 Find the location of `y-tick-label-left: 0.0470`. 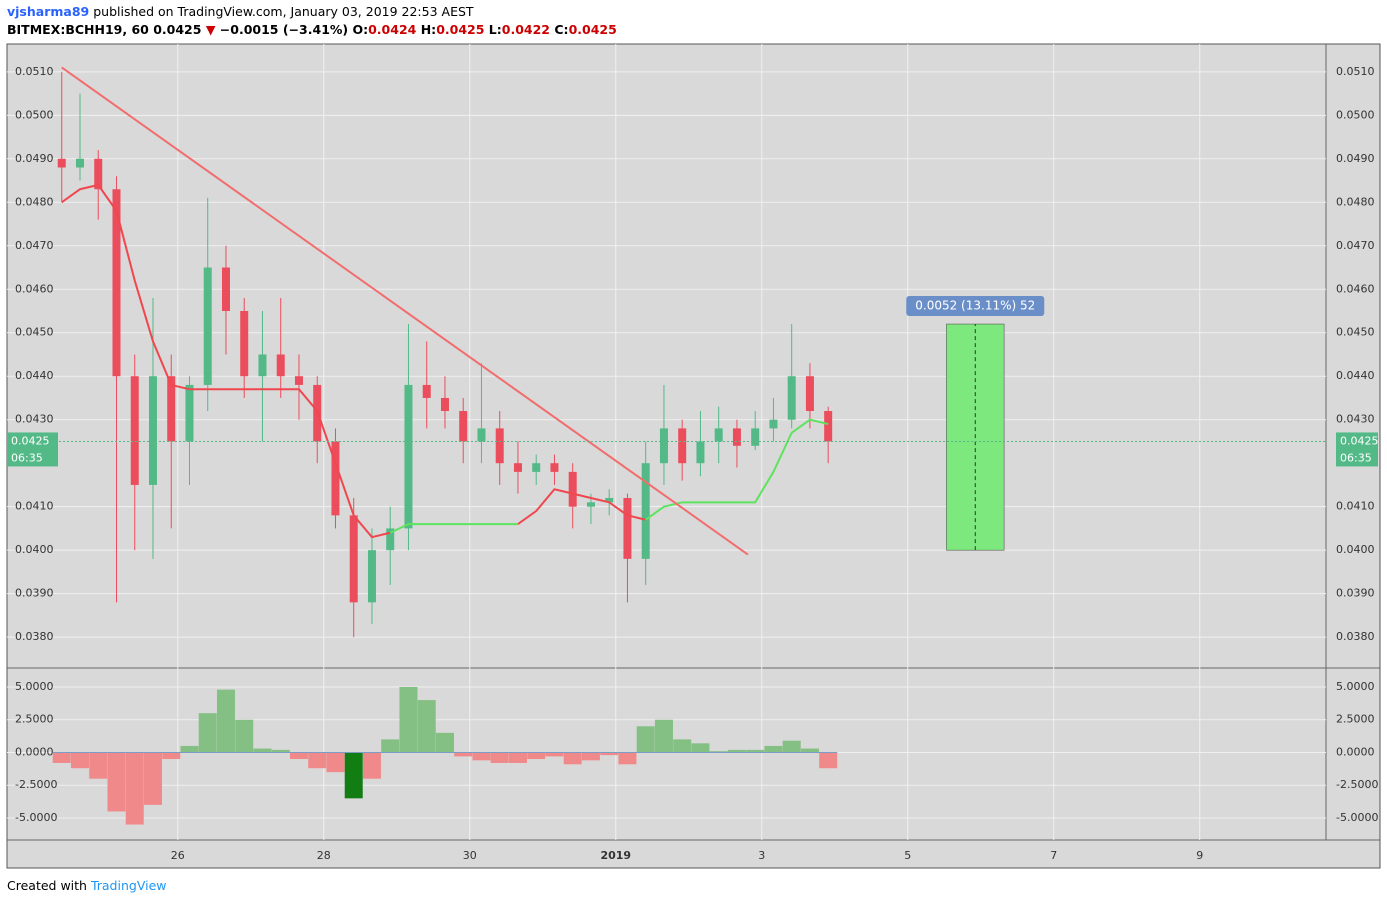

y-tick-label-left: 0.0470 is located at coordinates (34, 245).